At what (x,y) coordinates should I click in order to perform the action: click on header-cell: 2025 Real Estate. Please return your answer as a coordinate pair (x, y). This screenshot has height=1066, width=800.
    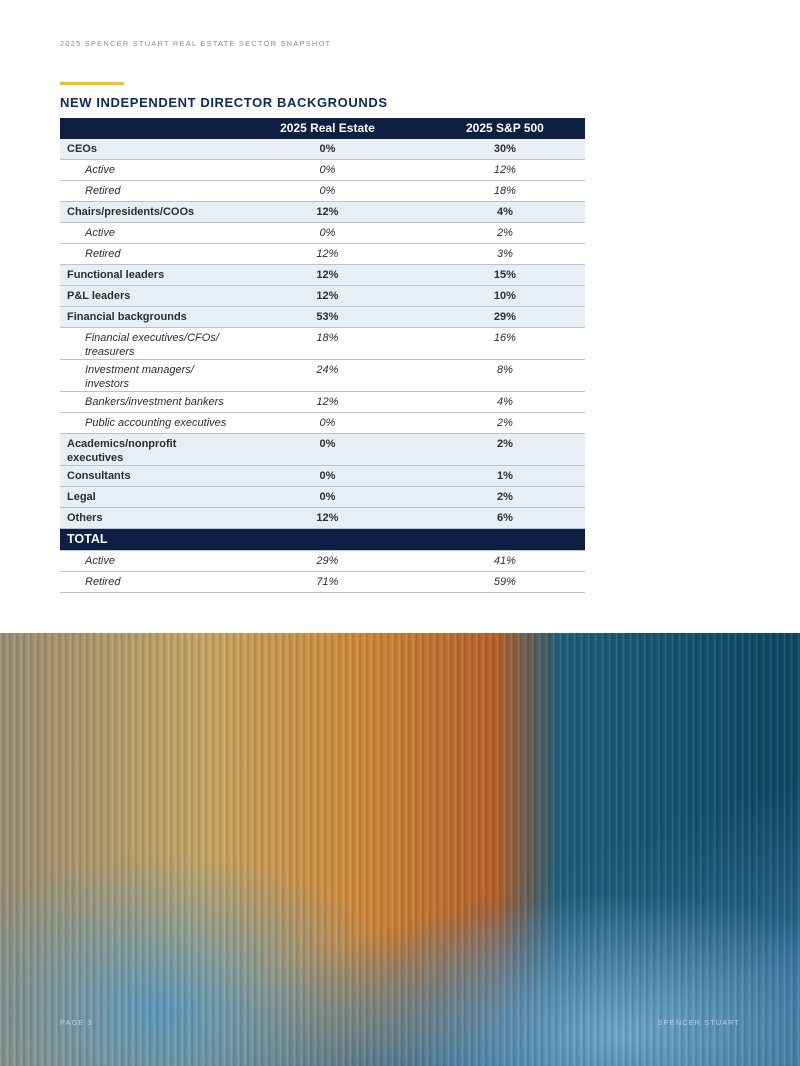
    Looking at the image, I should click on (327, 128).